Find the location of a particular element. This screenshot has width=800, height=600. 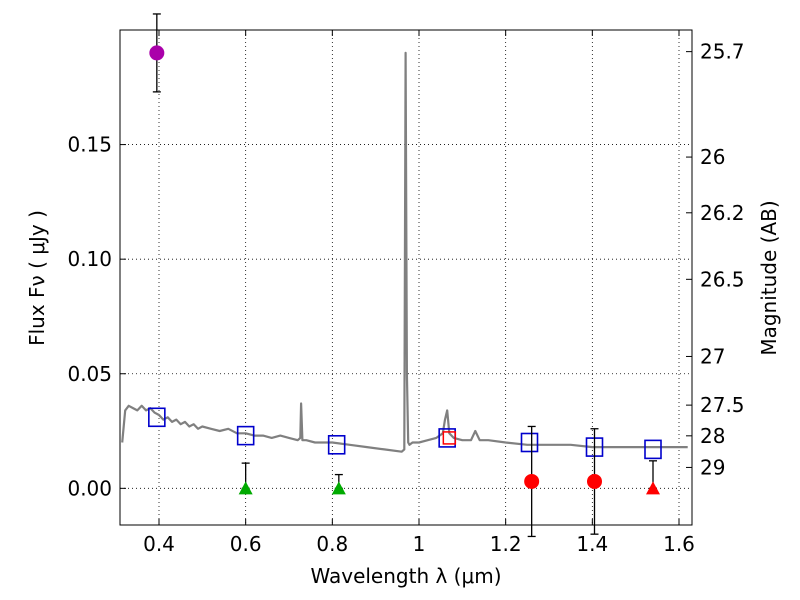

x-tick-label: 0.6 is located at coordinates (246, 544).